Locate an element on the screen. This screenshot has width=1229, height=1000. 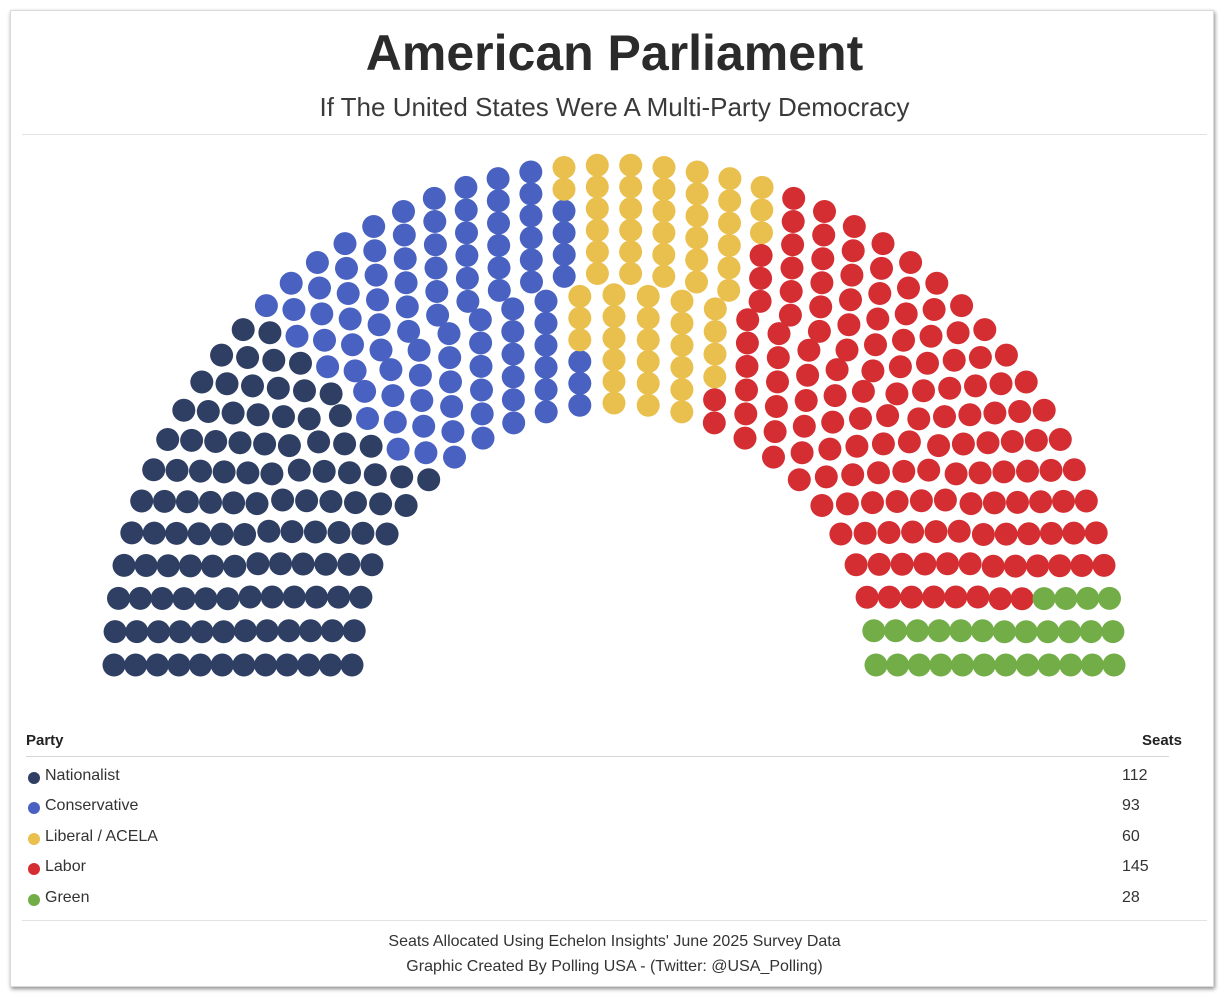
legend-row-conservative: Conservative 93 is located at coordinates (596, 808).